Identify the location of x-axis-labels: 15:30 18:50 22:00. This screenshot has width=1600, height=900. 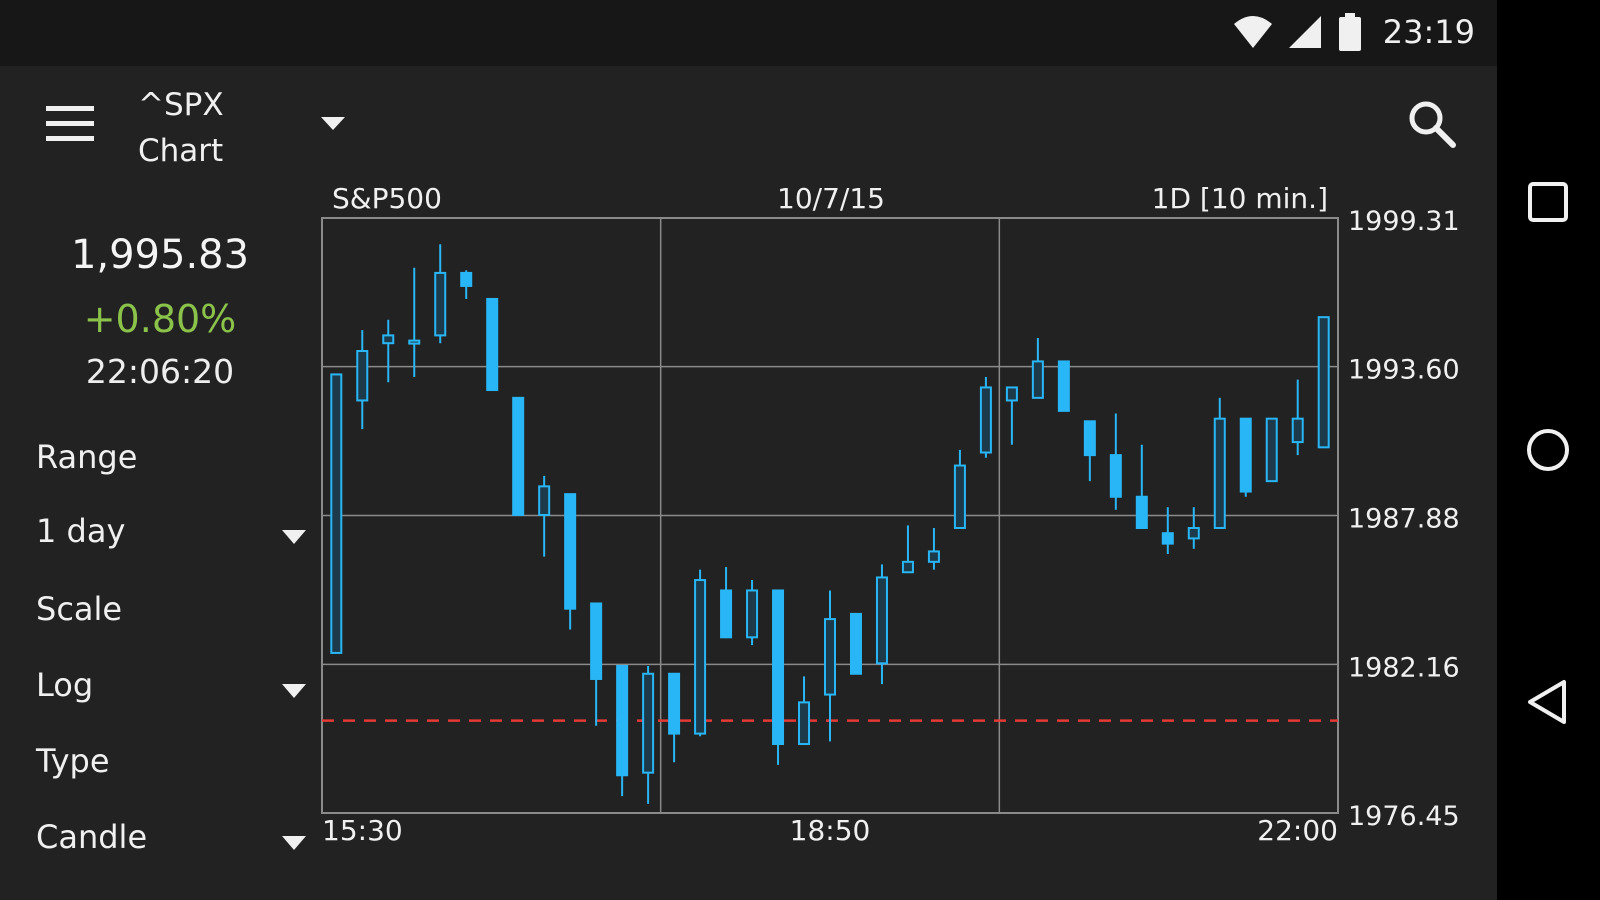
(830, 830).